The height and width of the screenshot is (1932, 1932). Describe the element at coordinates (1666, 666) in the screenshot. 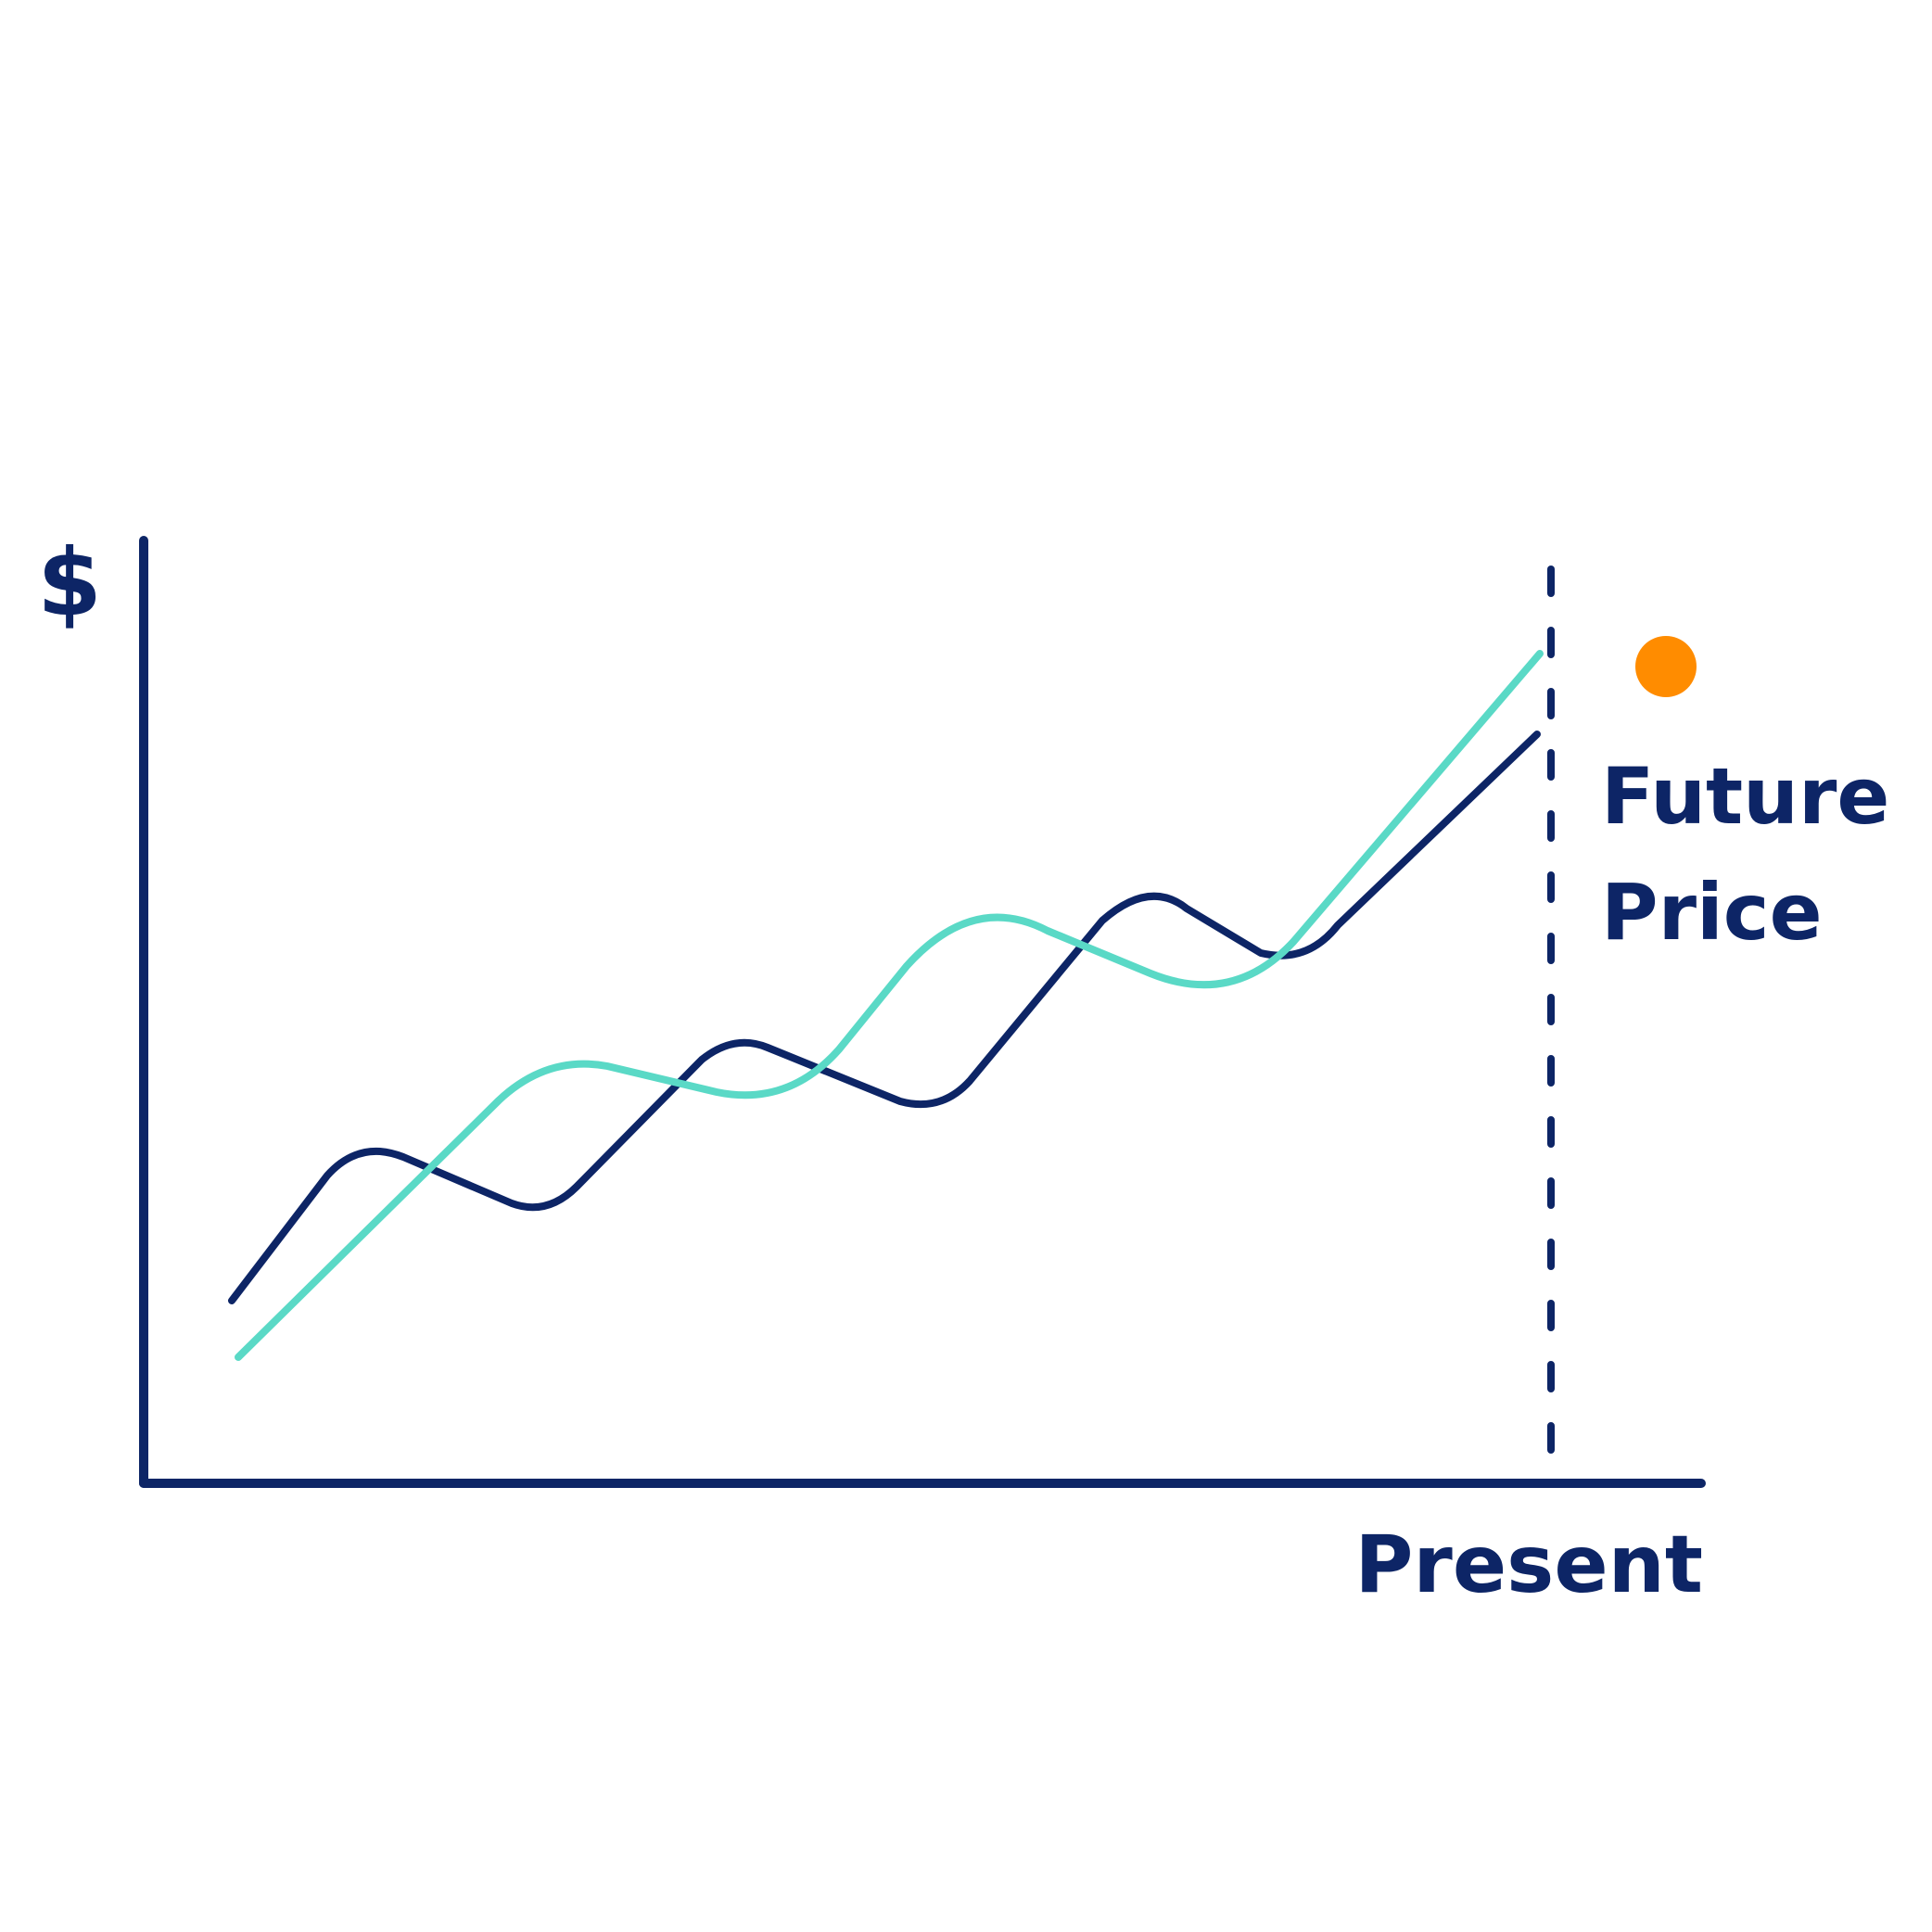

I see `future-price-dot` at that location.